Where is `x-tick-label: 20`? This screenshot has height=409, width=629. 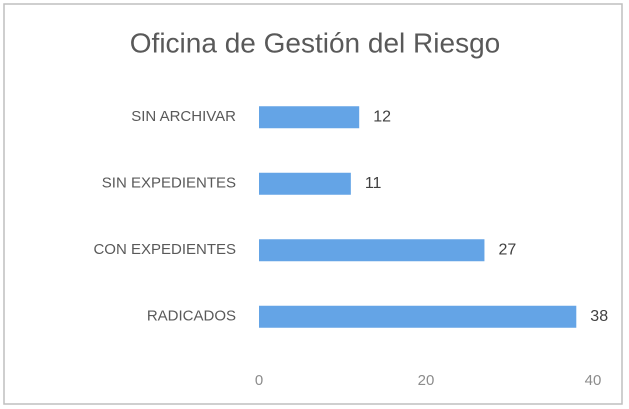
x-tick-label: 20 is located at coordinates (426, 380).